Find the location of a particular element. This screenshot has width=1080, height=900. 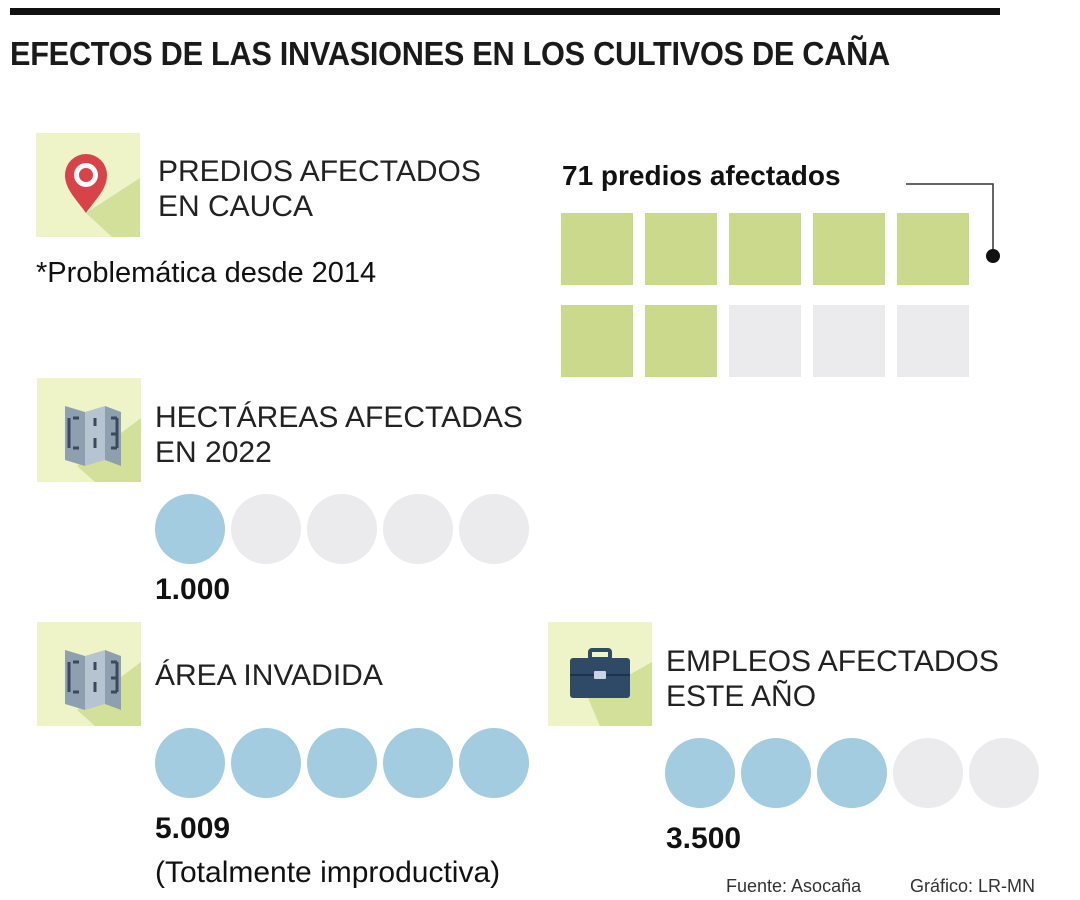

top-rule is located at coordinates (505, 11).